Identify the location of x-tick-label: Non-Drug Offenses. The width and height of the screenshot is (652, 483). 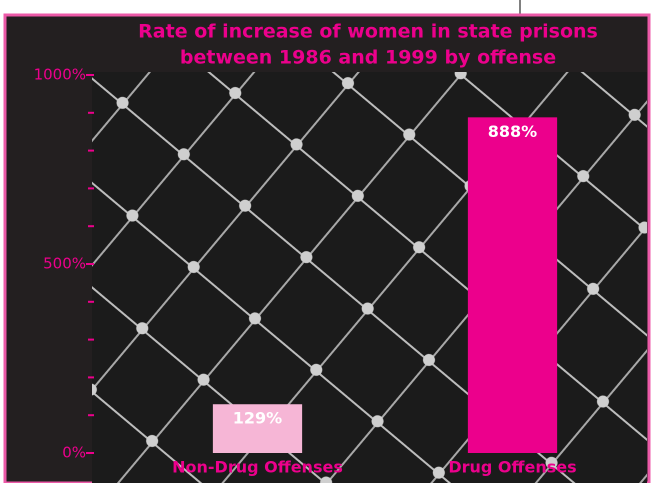
(257, 467).